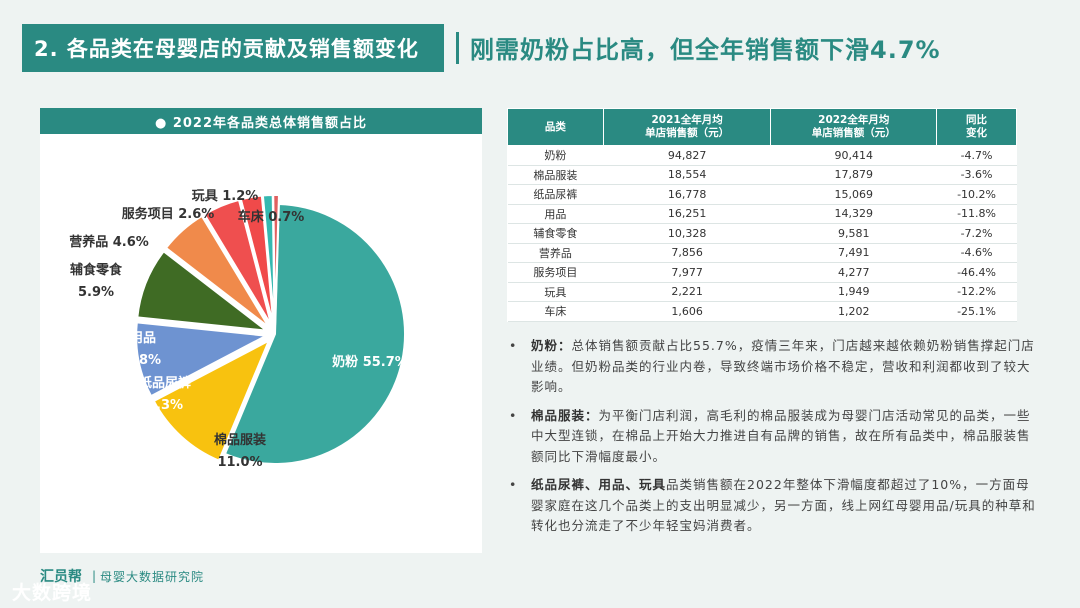 This screenshot has height=608, width=1080. What do you see at coordinates (976, 311) in the screenshot?
I see `table-cell: -25.1%` at bounding box center [976, 311].